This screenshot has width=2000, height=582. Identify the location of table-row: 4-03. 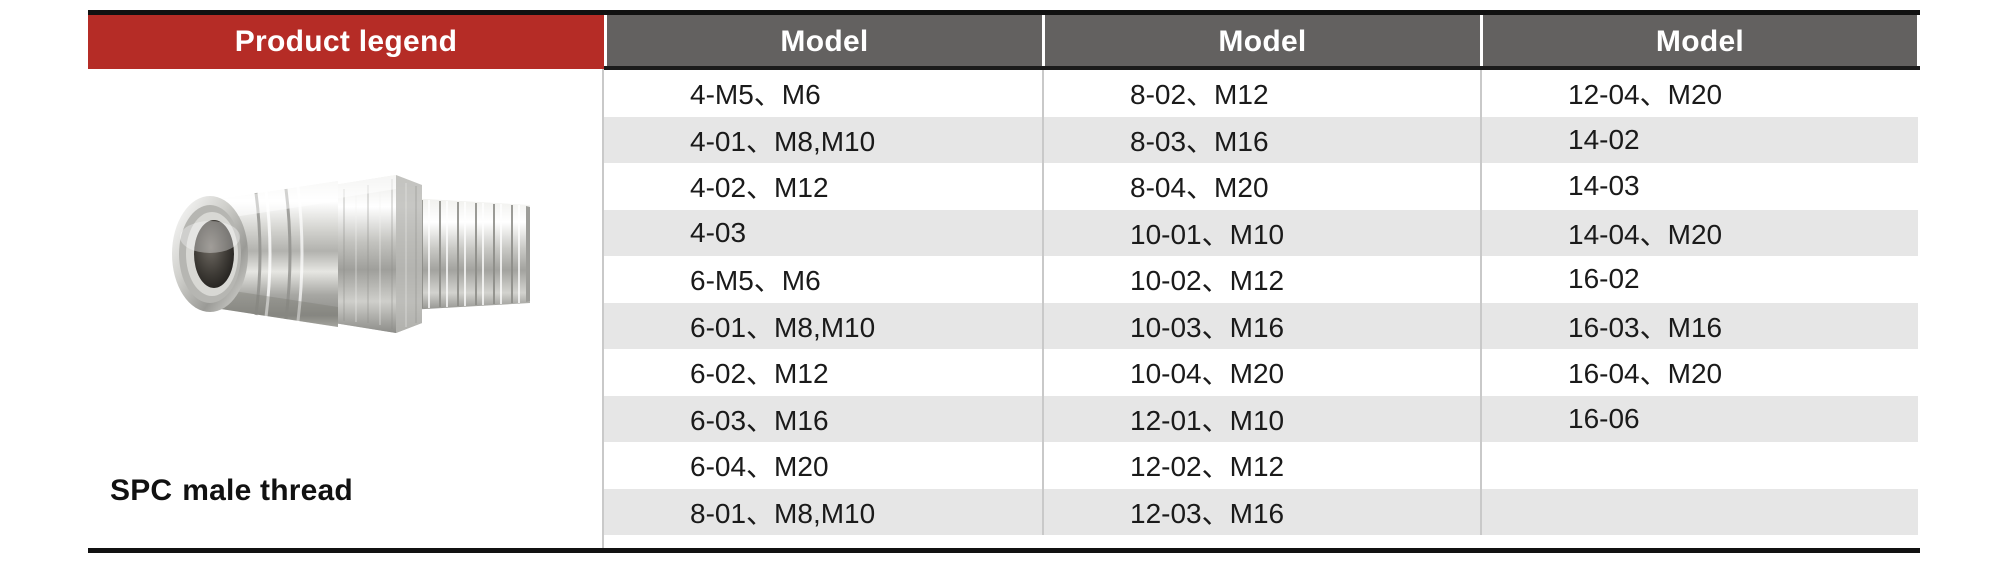
(823, 232).